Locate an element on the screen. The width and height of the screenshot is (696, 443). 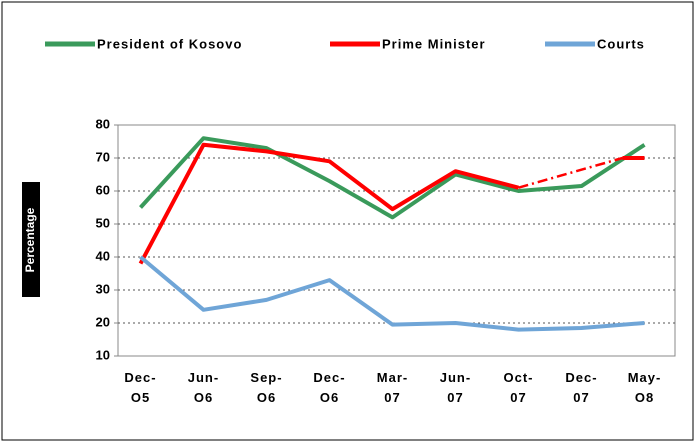
x-tick-label: Jun-07 is located at coordinates (455, 387).